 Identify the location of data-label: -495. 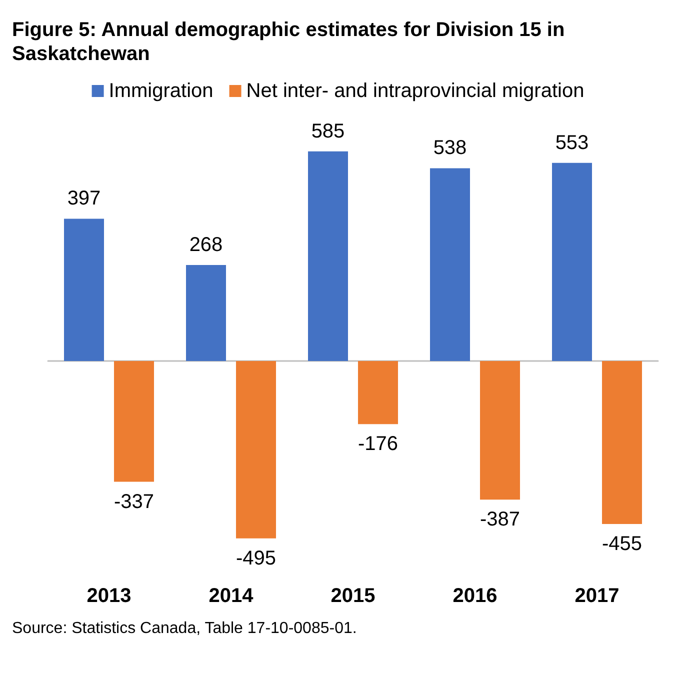
(256, 558).